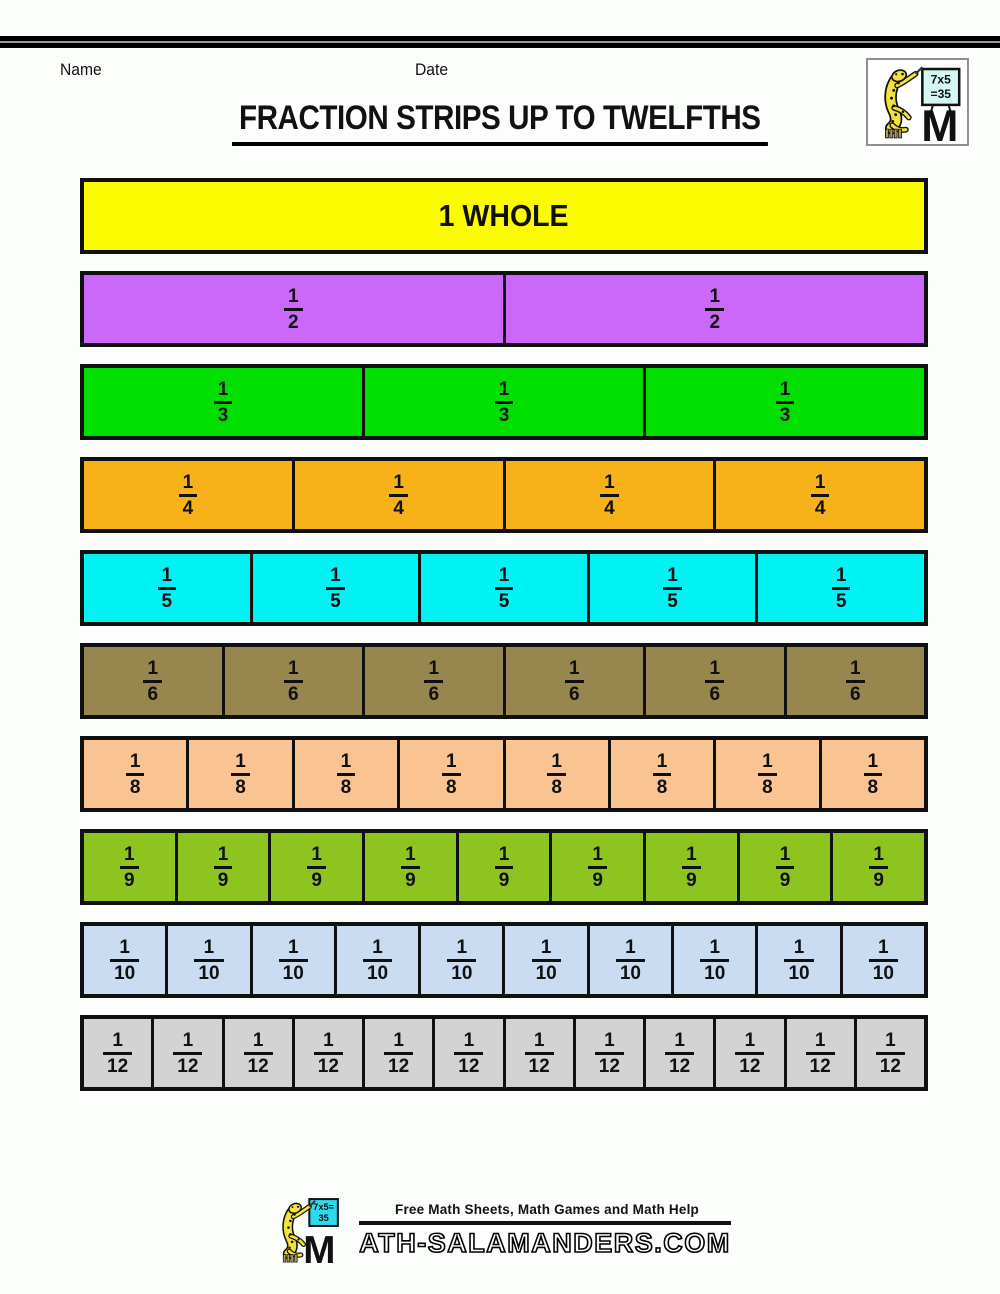 The width and height of the screenshot is (1000, 1294). I want to click on fraction-denominator: 8, so click(662, 787).